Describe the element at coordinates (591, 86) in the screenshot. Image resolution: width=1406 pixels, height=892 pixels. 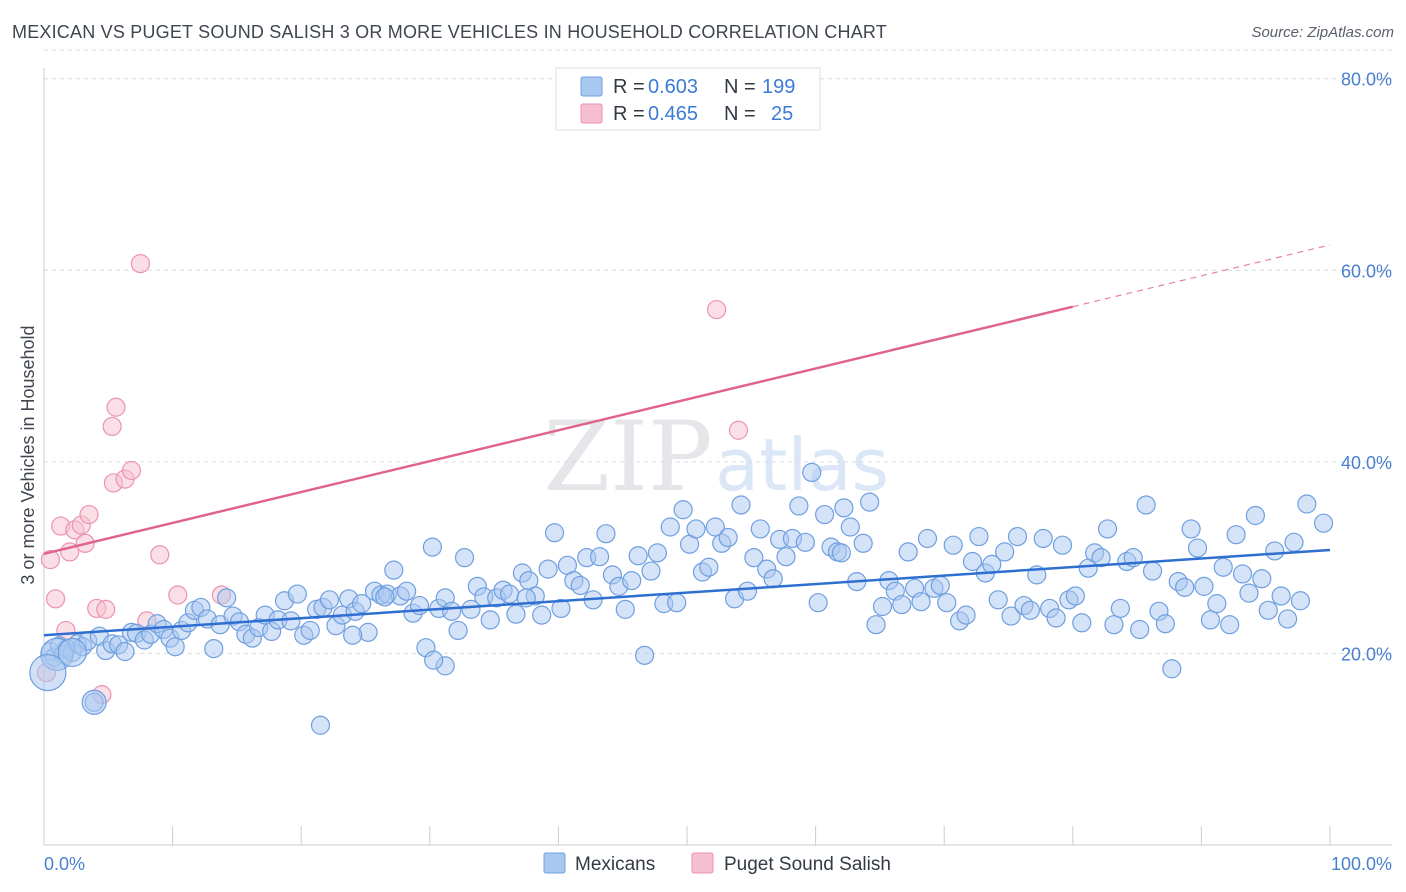
I see `stats-swatch-blue` at that location.